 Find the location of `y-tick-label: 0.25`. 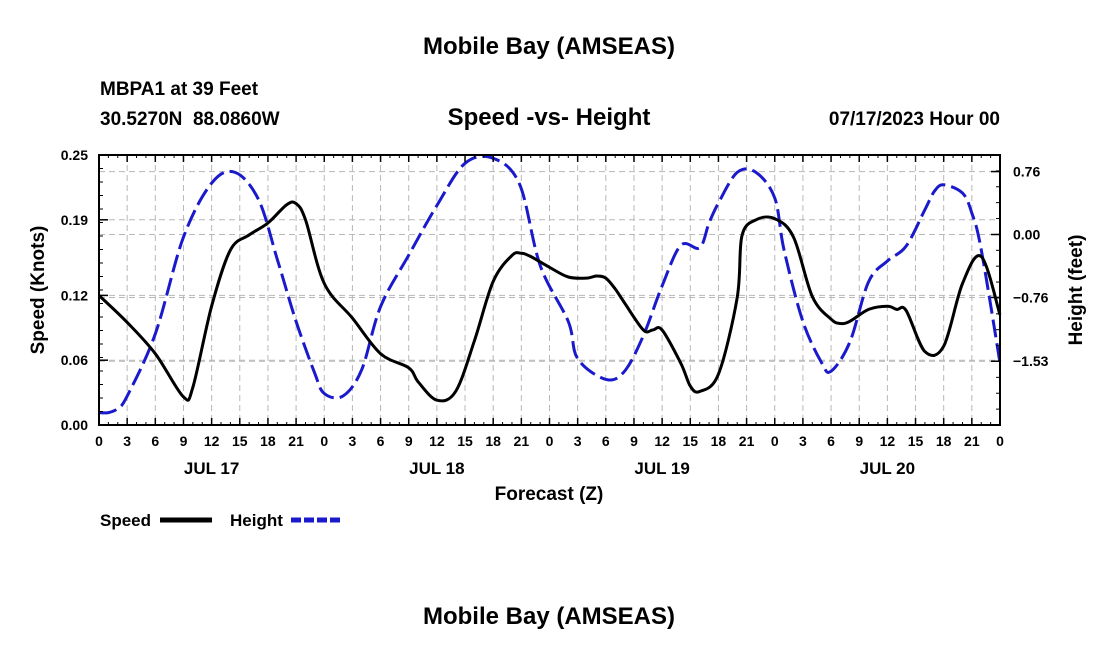

y-tick-label: 0.25 is located at coordinates (74, 155).